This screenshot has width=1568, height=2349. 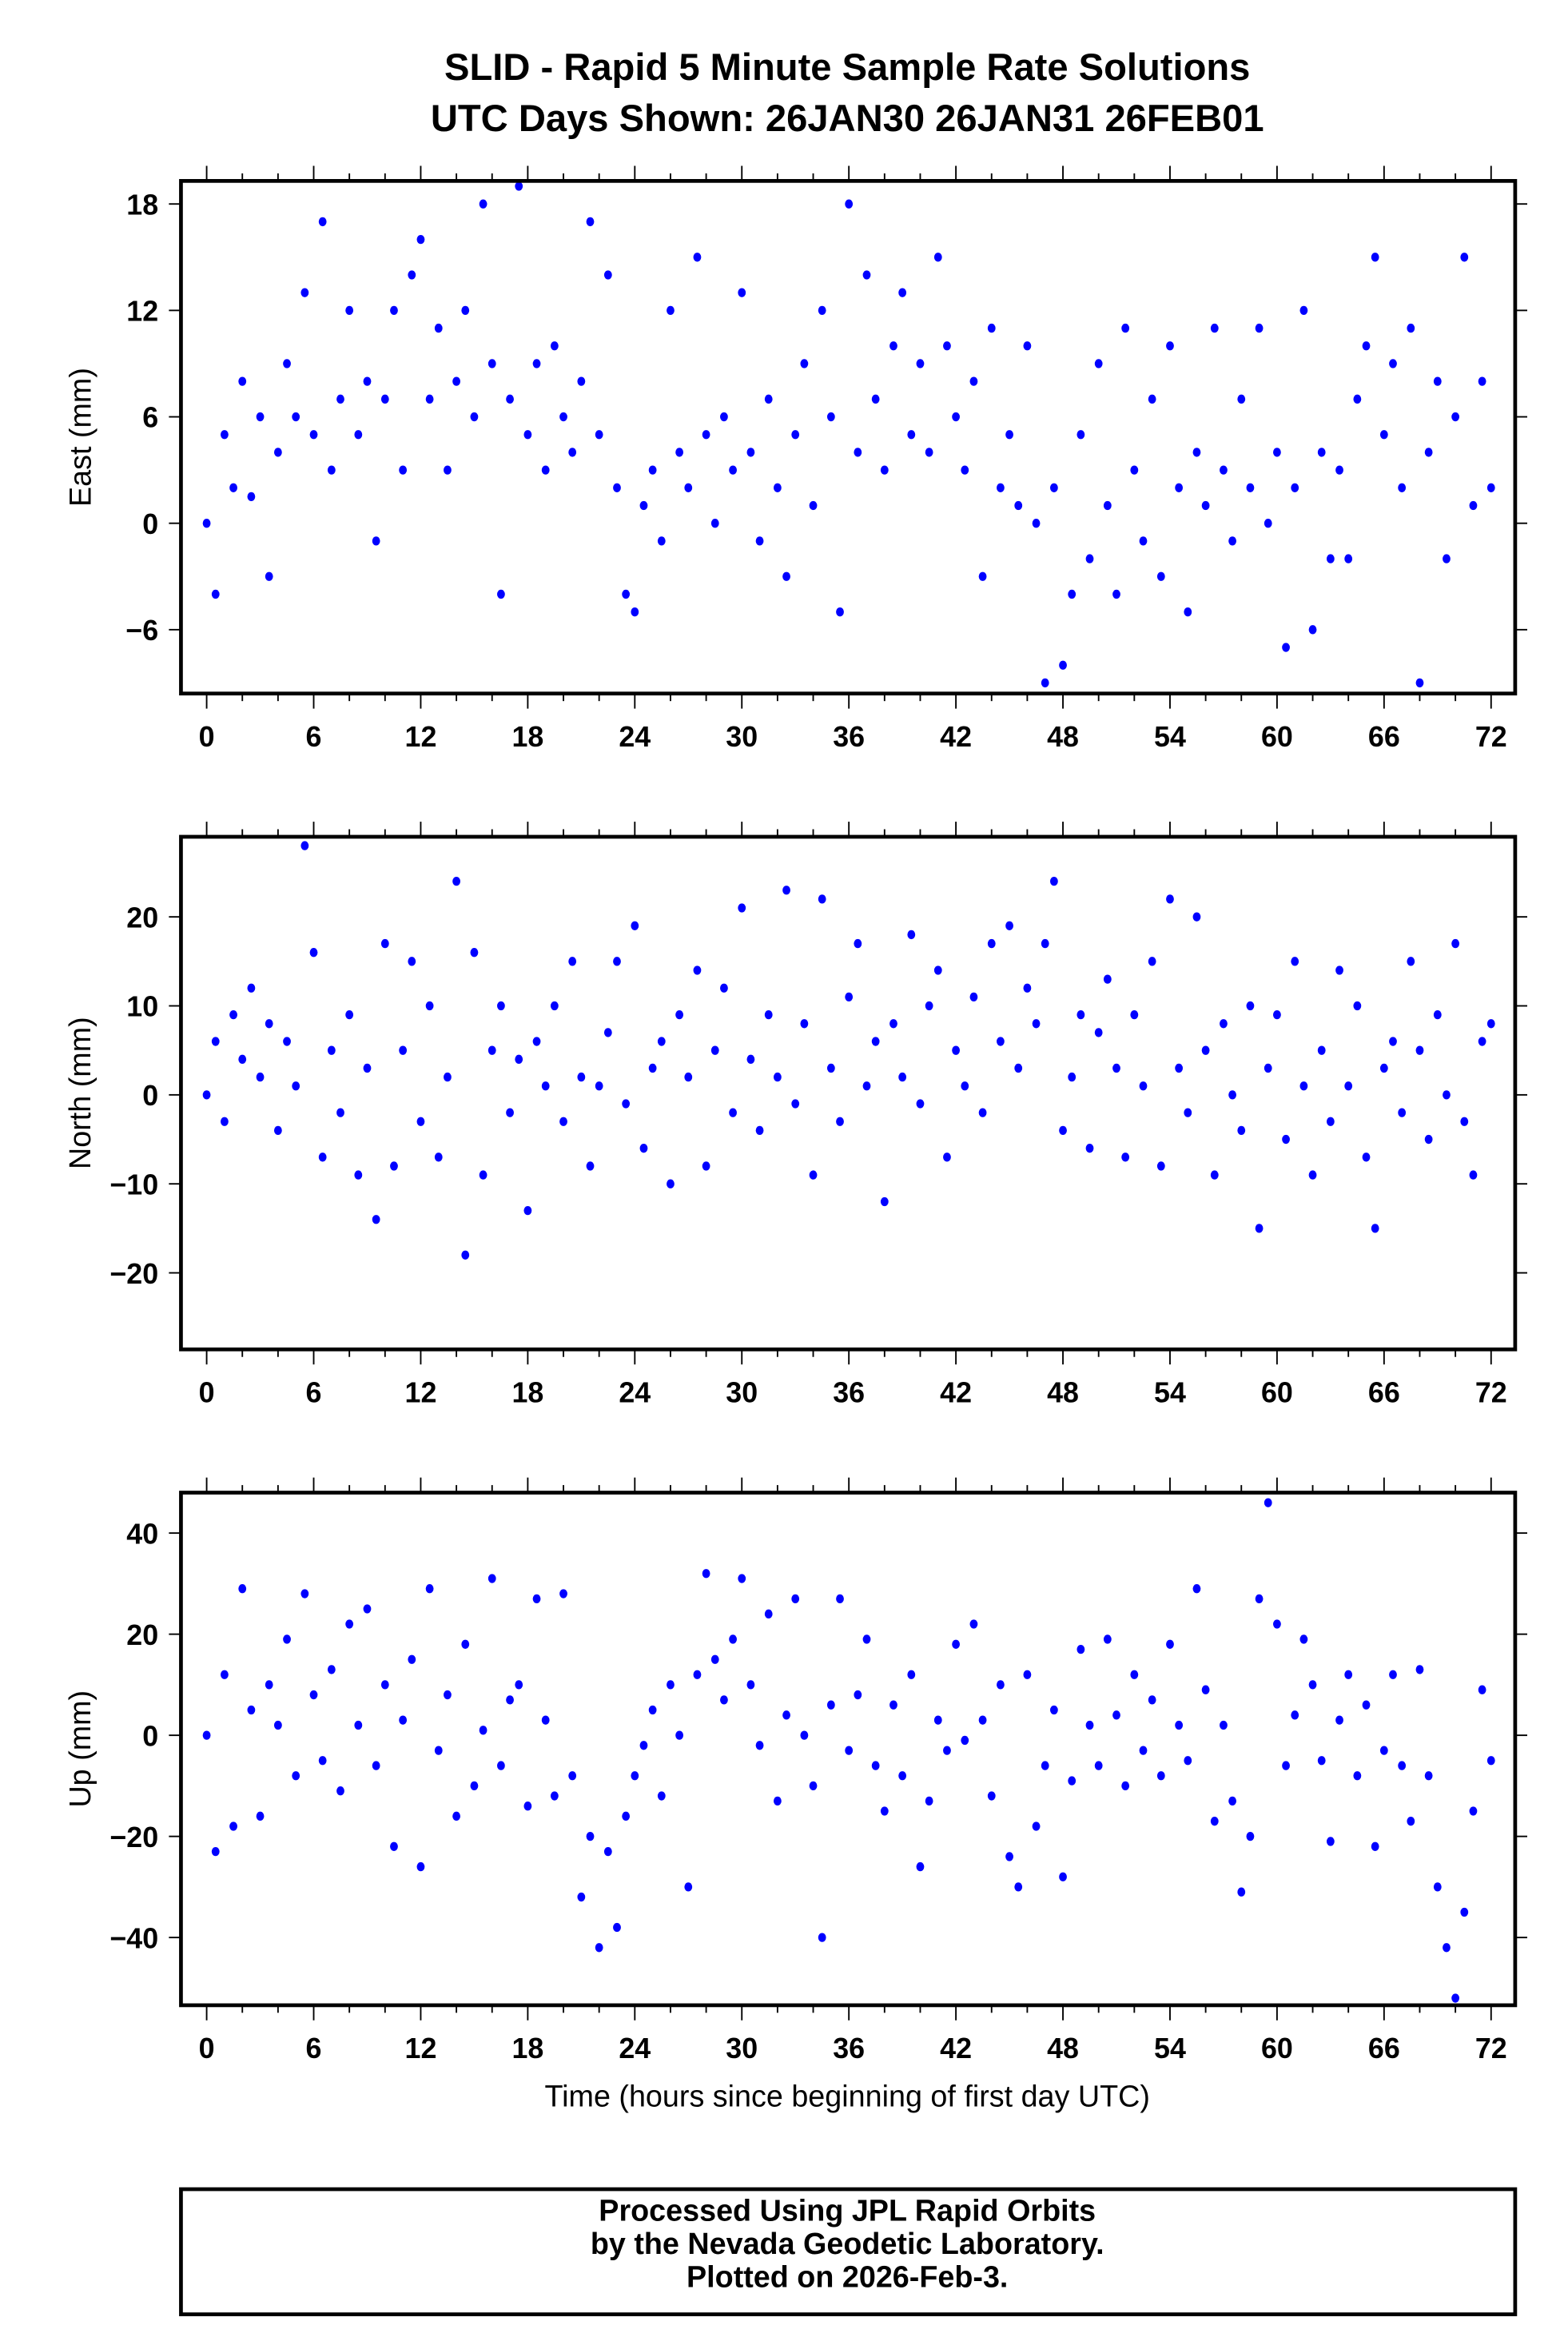 I want to click on y-tick-label: 0, so click(x=150, y=1736).